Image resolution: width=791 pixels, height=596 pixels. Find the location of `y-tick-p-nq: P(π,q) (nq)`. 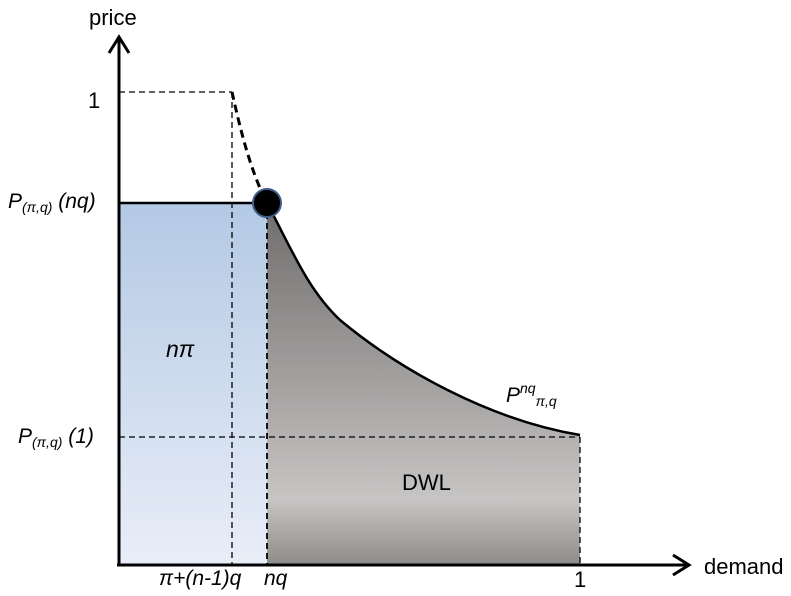

y-tick-p-nq: P(π,q) (nq) is located at coordinates (52, 202).